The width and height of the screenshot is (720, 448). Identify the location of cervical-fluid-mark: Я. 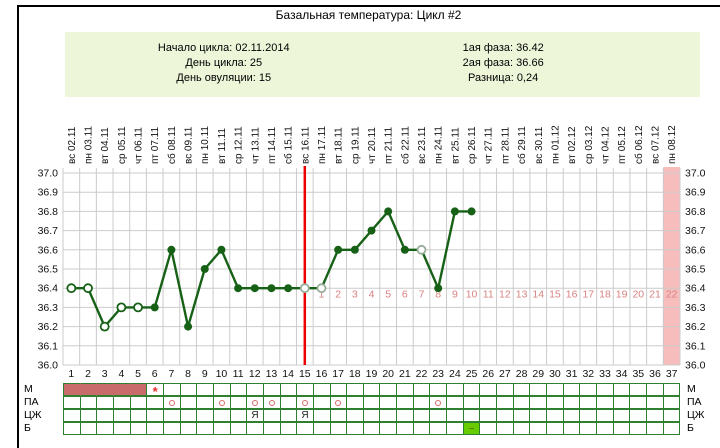
(305, 415).